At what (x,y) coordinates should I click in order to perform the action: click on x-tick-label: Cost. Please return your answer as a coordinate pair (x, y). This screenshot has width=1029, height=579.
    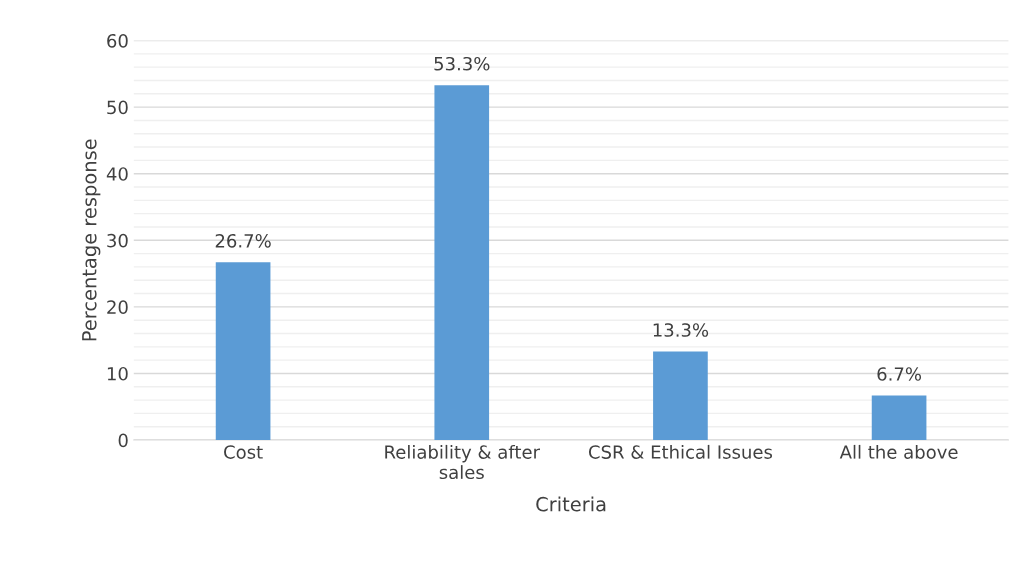
    Looking at the image, I should click on (243, 452).